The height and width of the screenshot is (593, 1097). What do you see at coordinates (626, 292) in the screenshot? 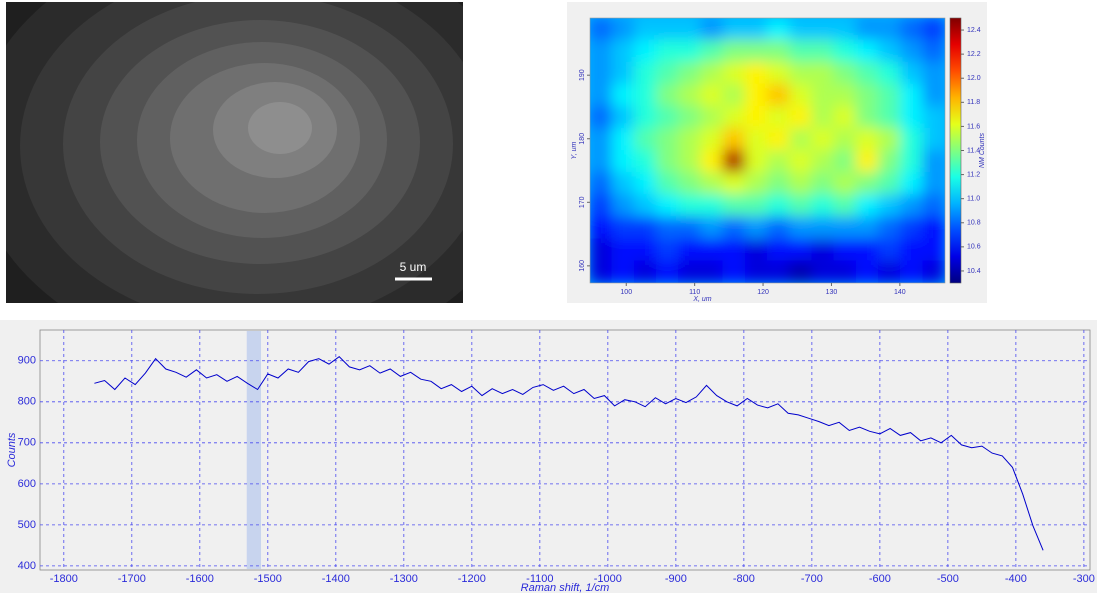
I see `x-tick-label: 100` at bounding box center [626, 292].